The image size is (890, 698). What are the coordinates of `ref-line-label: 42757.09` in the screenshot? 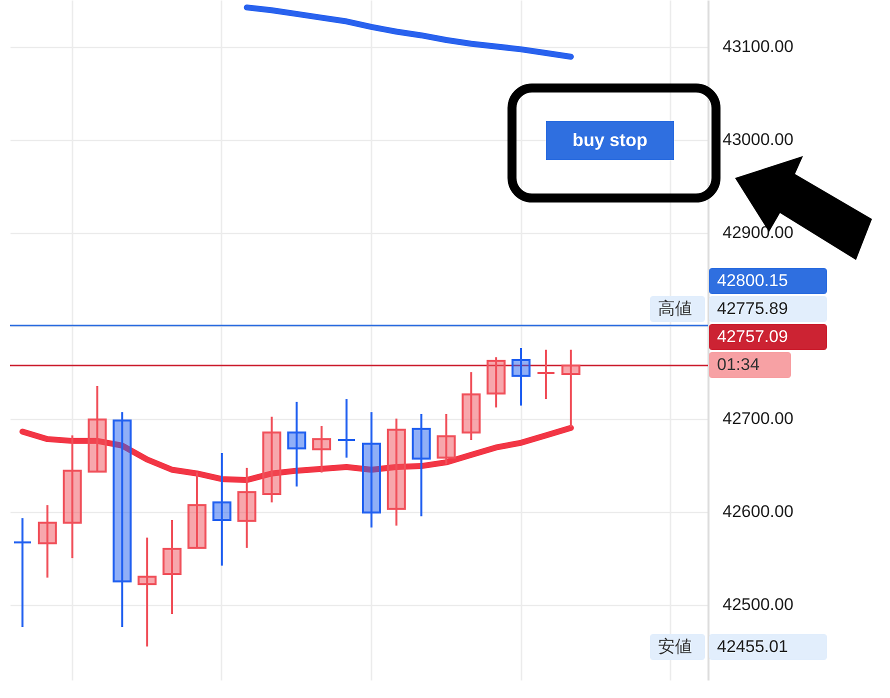 It's located at (768, 337).